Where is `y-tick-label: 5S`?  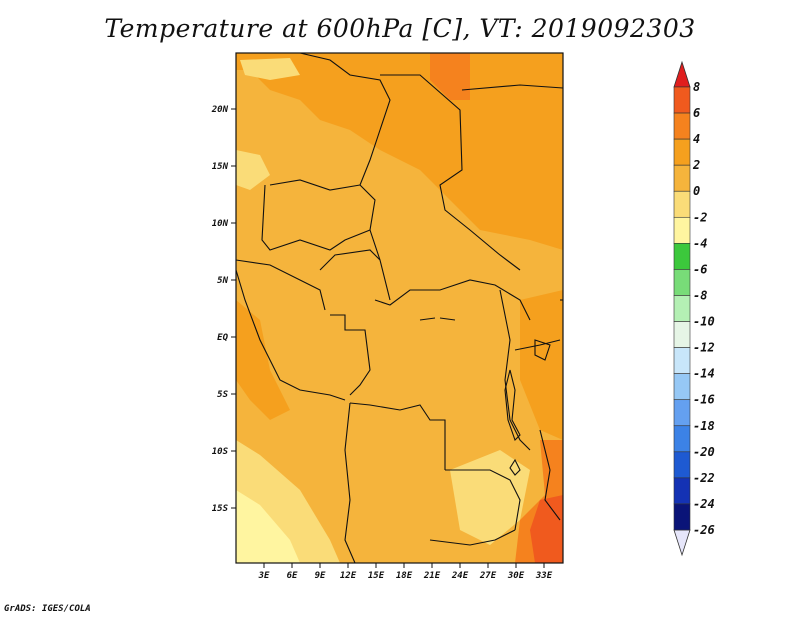
y-tick-label: 5S is located at coordinates (222, 395).